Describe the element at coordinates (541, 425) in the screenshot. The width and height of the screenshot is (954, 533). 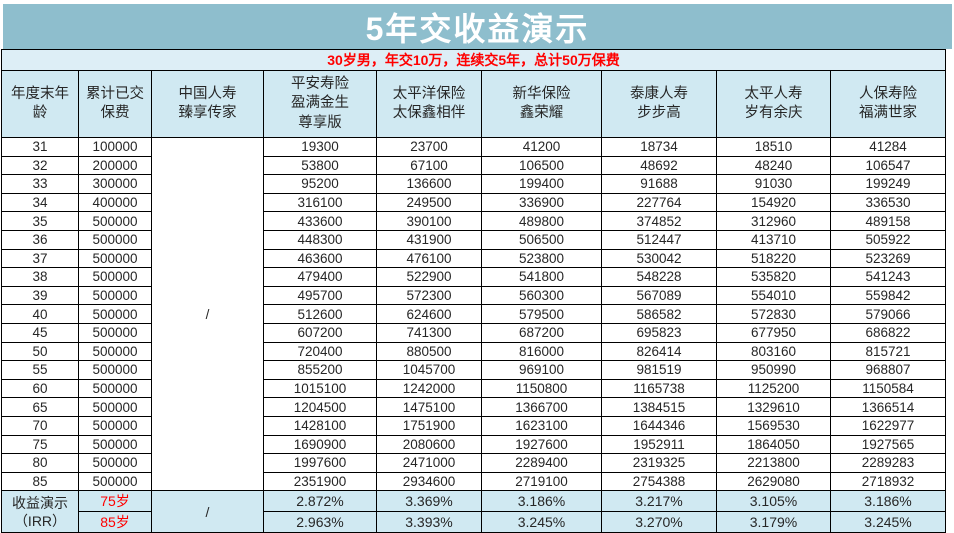
I see `value-cell: 1623100` at that location.